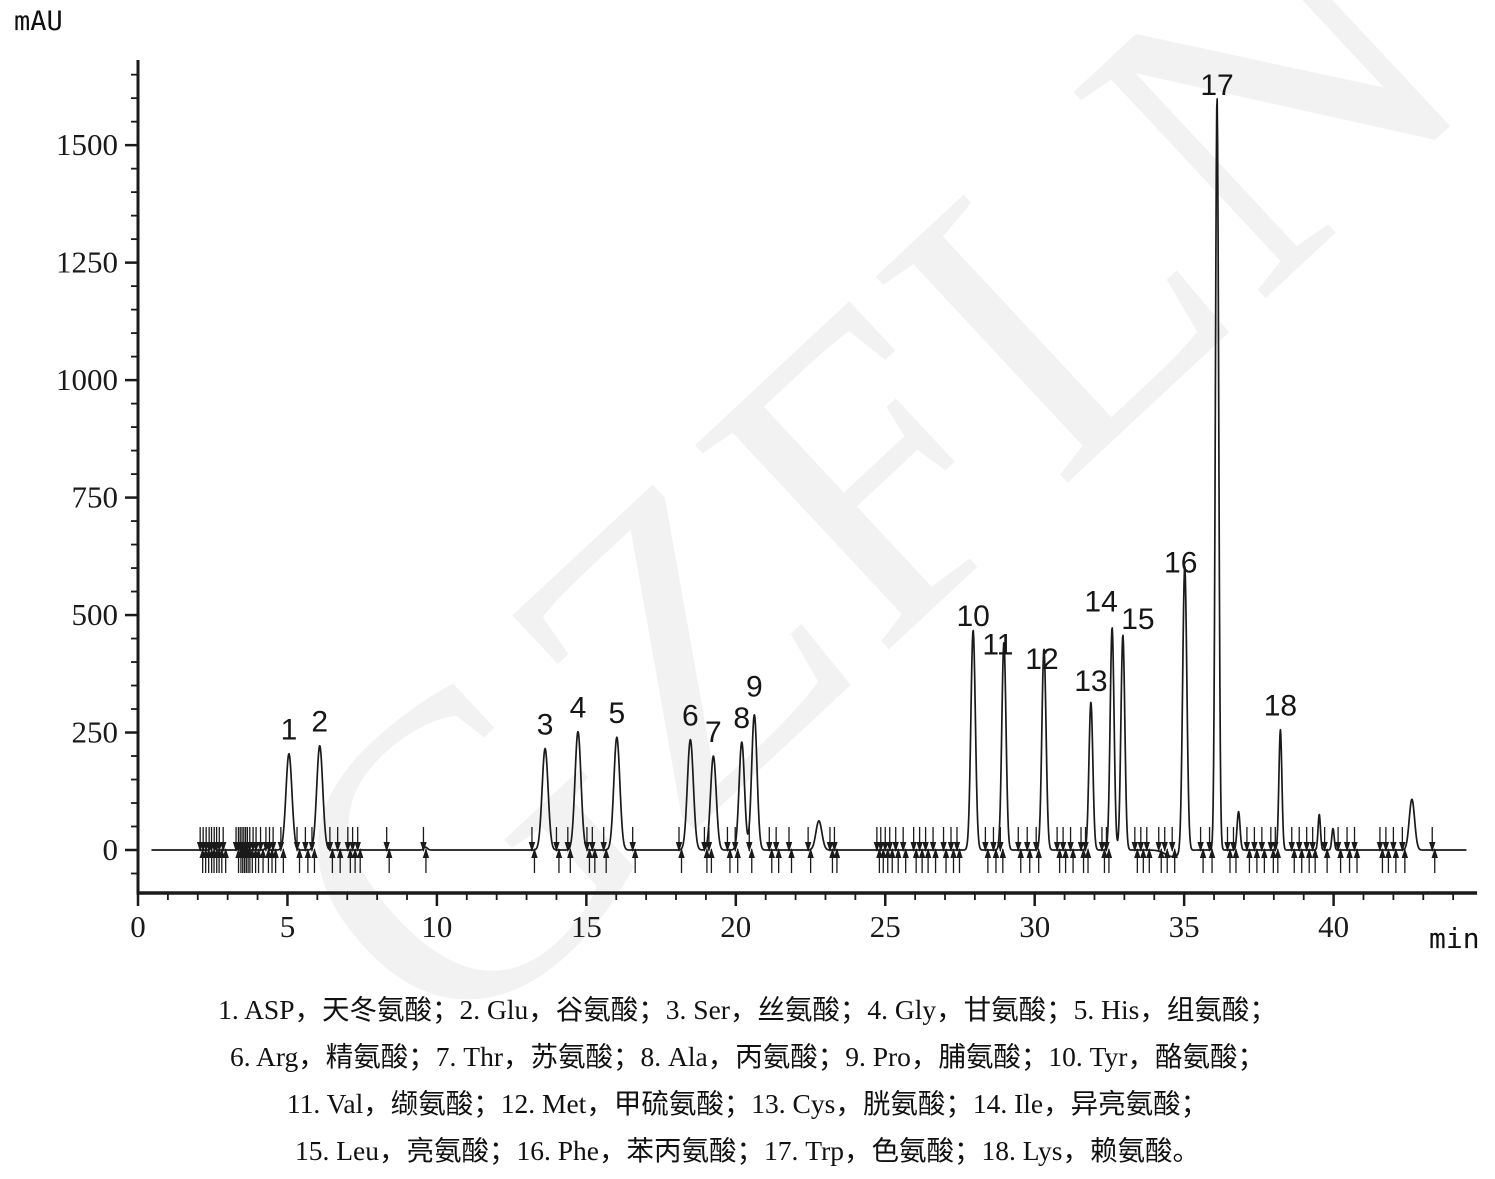 This screenshot has width=1495, height=1179. I want to click on peak-label-11: 11, so click(997, 644).